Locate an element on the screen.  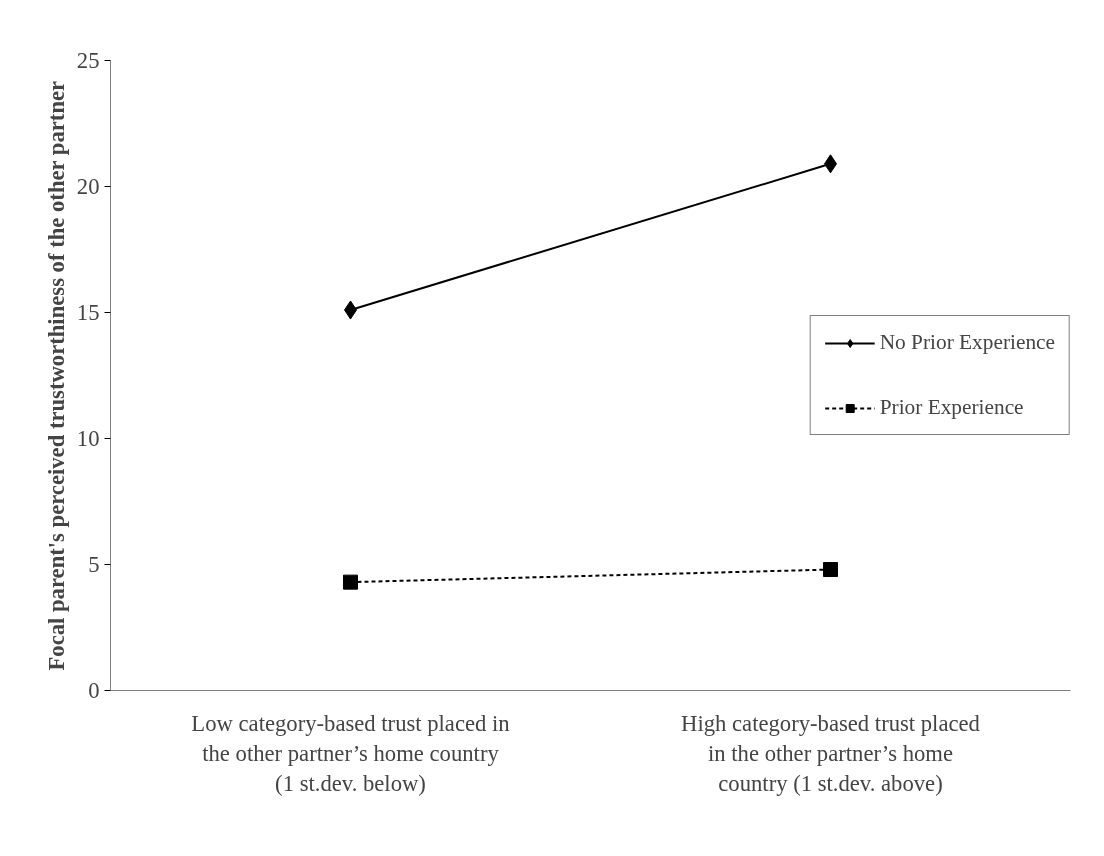
x-tick-label: High category-based trust placed in the other partner’s home country (1 st.dev. above) is located at coordinates (831, 753).